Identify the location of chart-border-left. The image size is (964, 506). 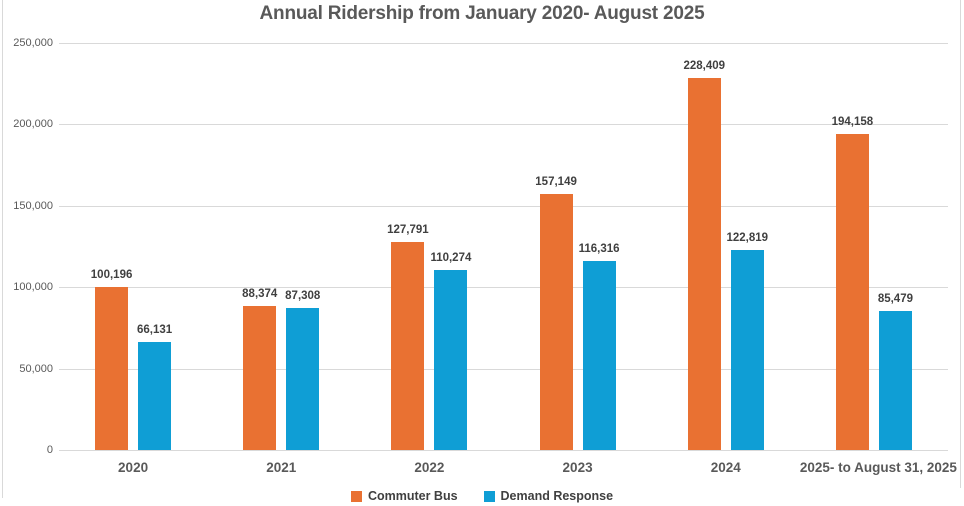
(2, 249).